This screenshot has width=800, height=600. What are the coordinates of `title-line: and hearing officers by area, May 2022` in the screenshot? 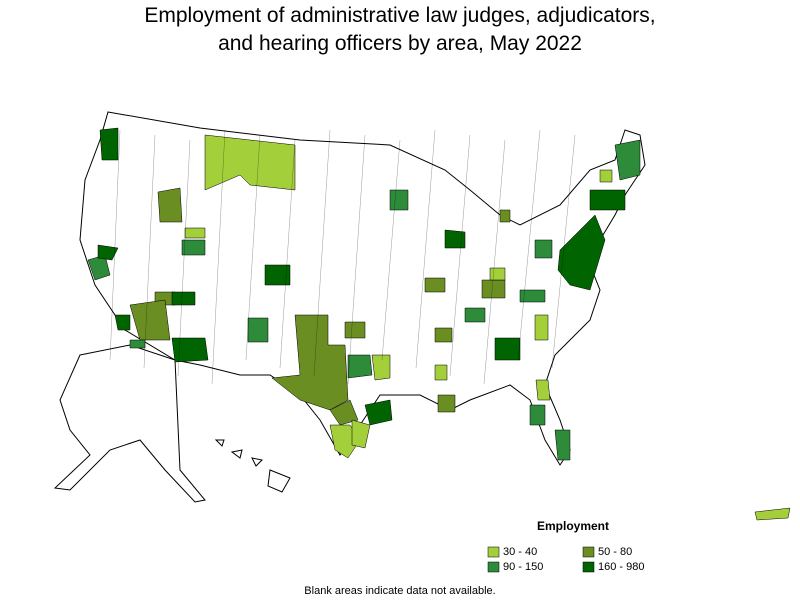 It's located at (400, 43).